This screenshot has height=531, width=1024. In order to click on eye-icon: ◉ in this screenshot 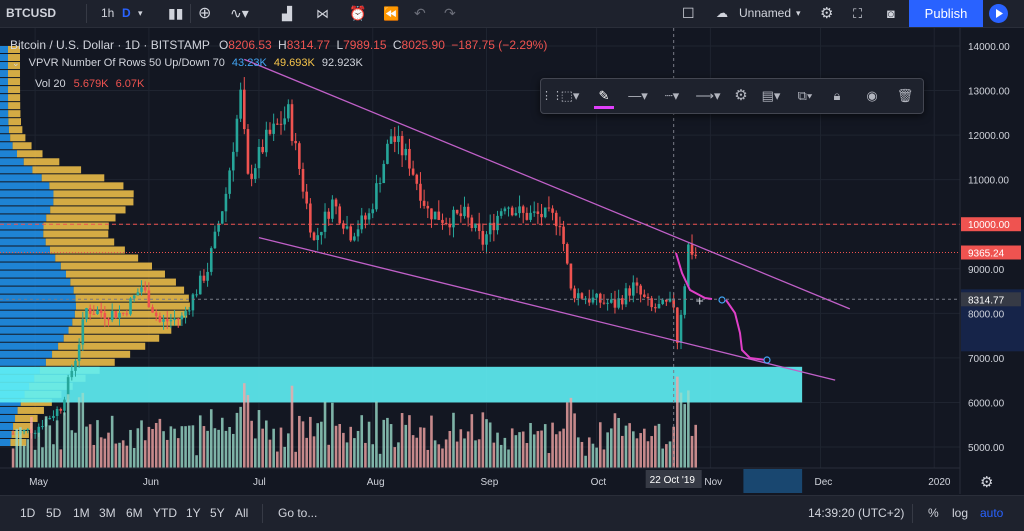, I will do `click(872, 95)`.